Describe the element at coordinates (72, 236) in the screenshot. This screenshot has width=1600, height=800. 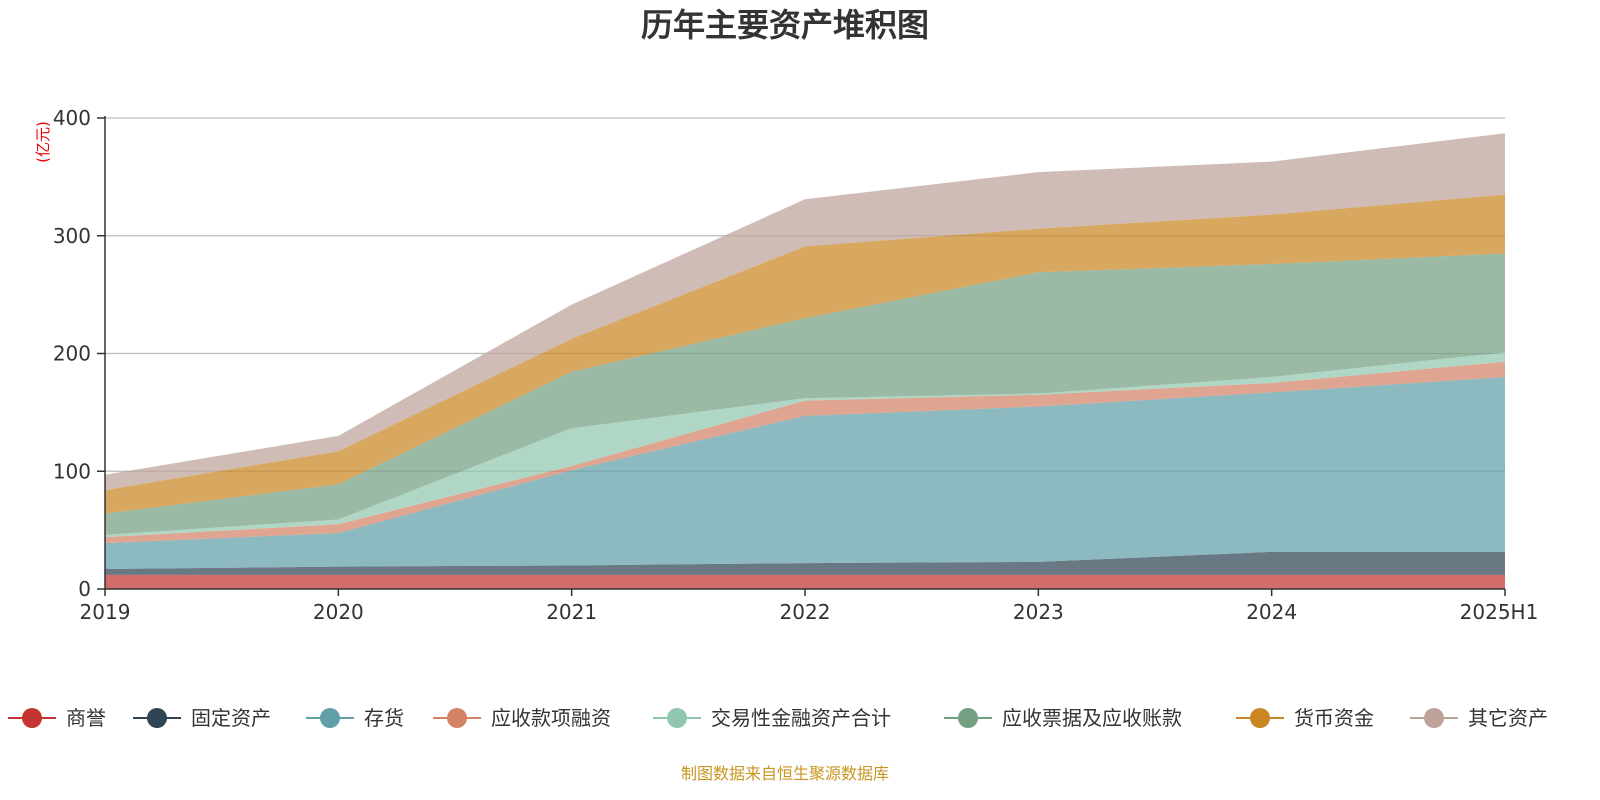
I see `y-tick-label: 300` at that location.